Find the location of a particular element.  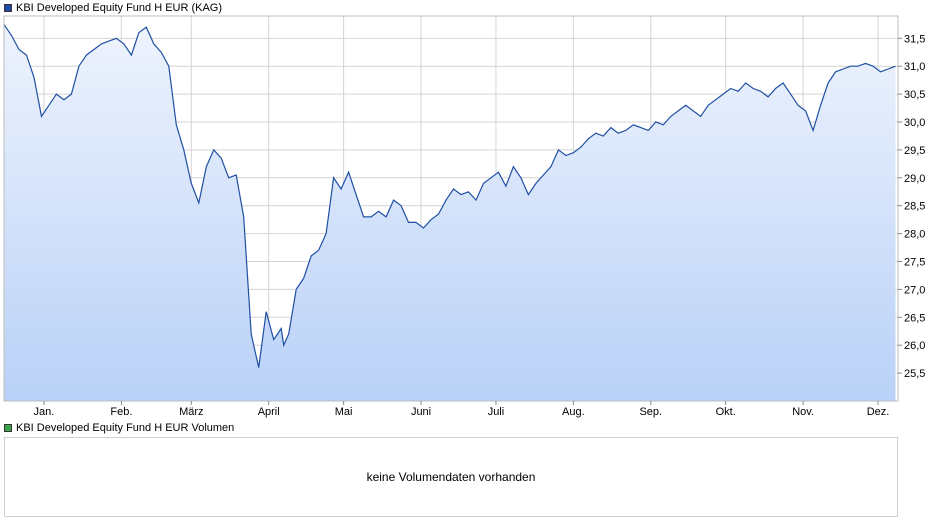

volume-chart: keine Volumendaten vorhanden is located at coordinates (451, 477).